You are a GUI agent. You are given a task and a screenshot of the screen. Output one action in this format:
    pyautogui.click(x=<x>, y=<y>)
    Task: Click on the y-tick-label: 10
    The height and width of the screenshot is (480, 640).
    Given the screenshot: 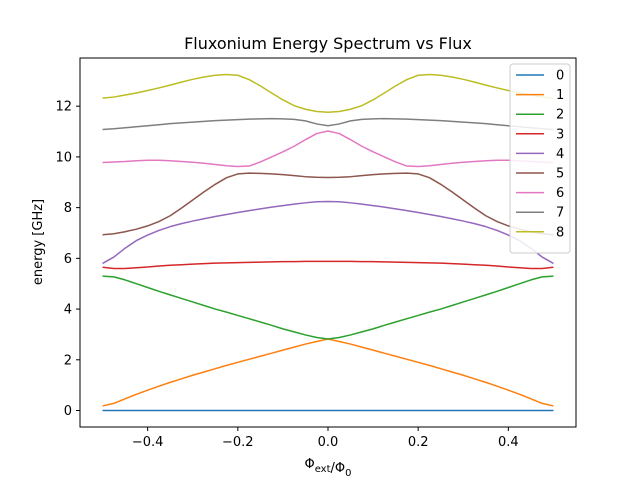 What is the action you would take?
    pyautogui.click(x=63, y=157)
    